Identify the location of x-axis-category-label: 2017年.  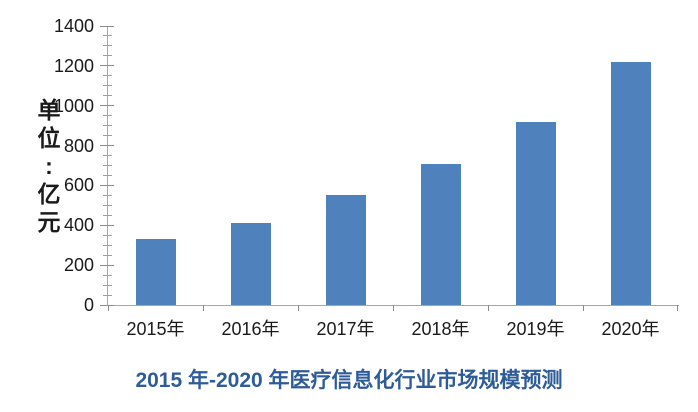
(345, 329).